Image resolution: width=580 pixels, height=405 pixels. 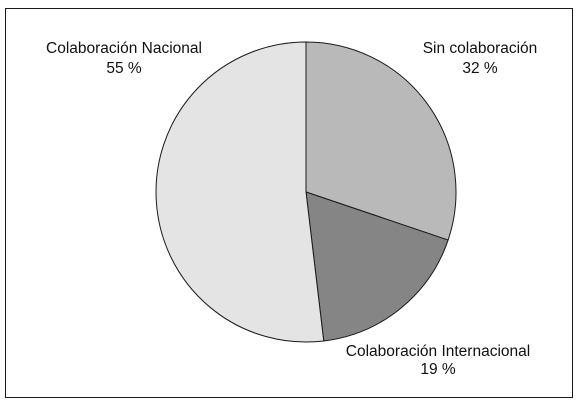 What do you see at coordinates (480, 48) in the screenshot?
I see `slice-label-sin-colaboracion: Sin colaboración` at bounding box center [480, 48].